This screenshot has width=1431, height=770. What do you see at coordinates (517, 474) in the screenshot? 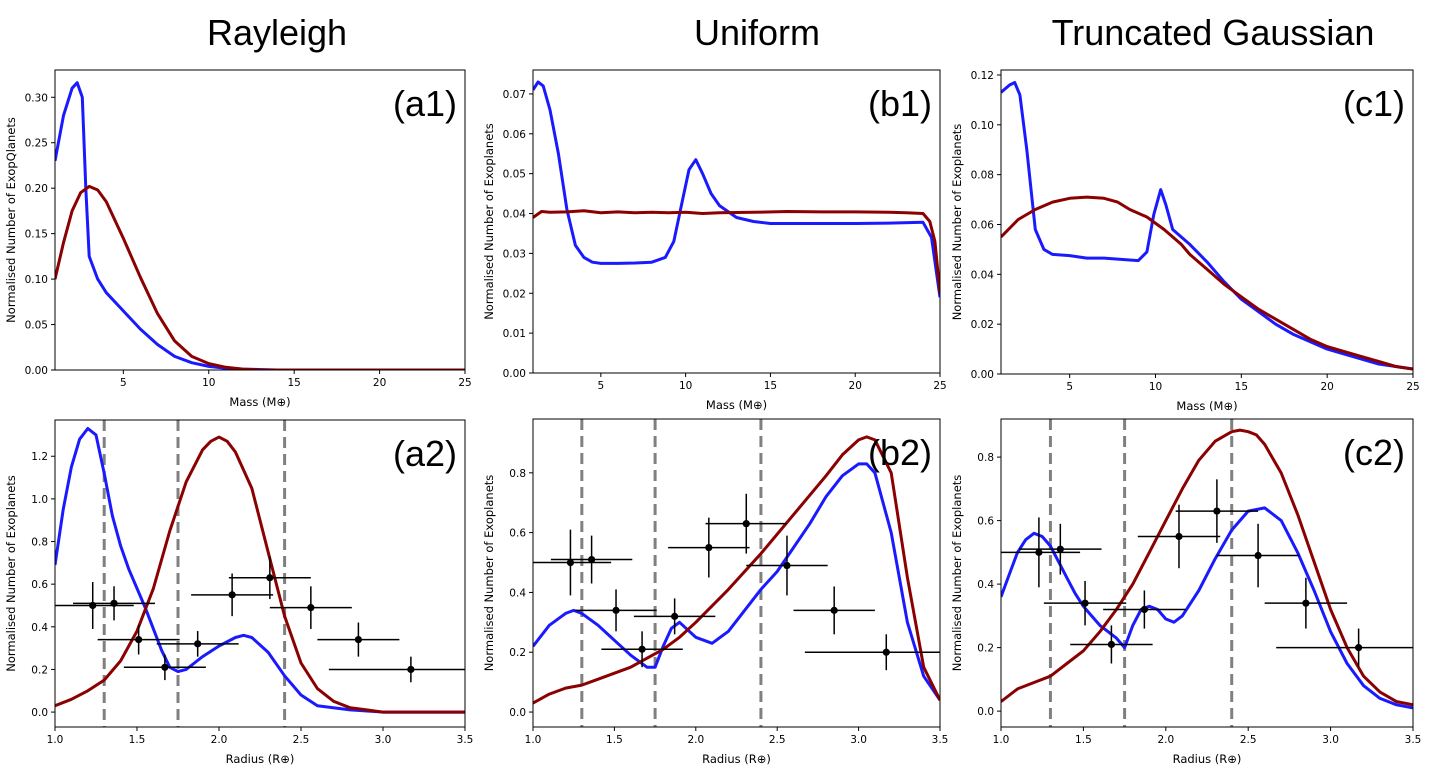
I see `y-tick-label: 0.8` at bounding box center [517, 474].